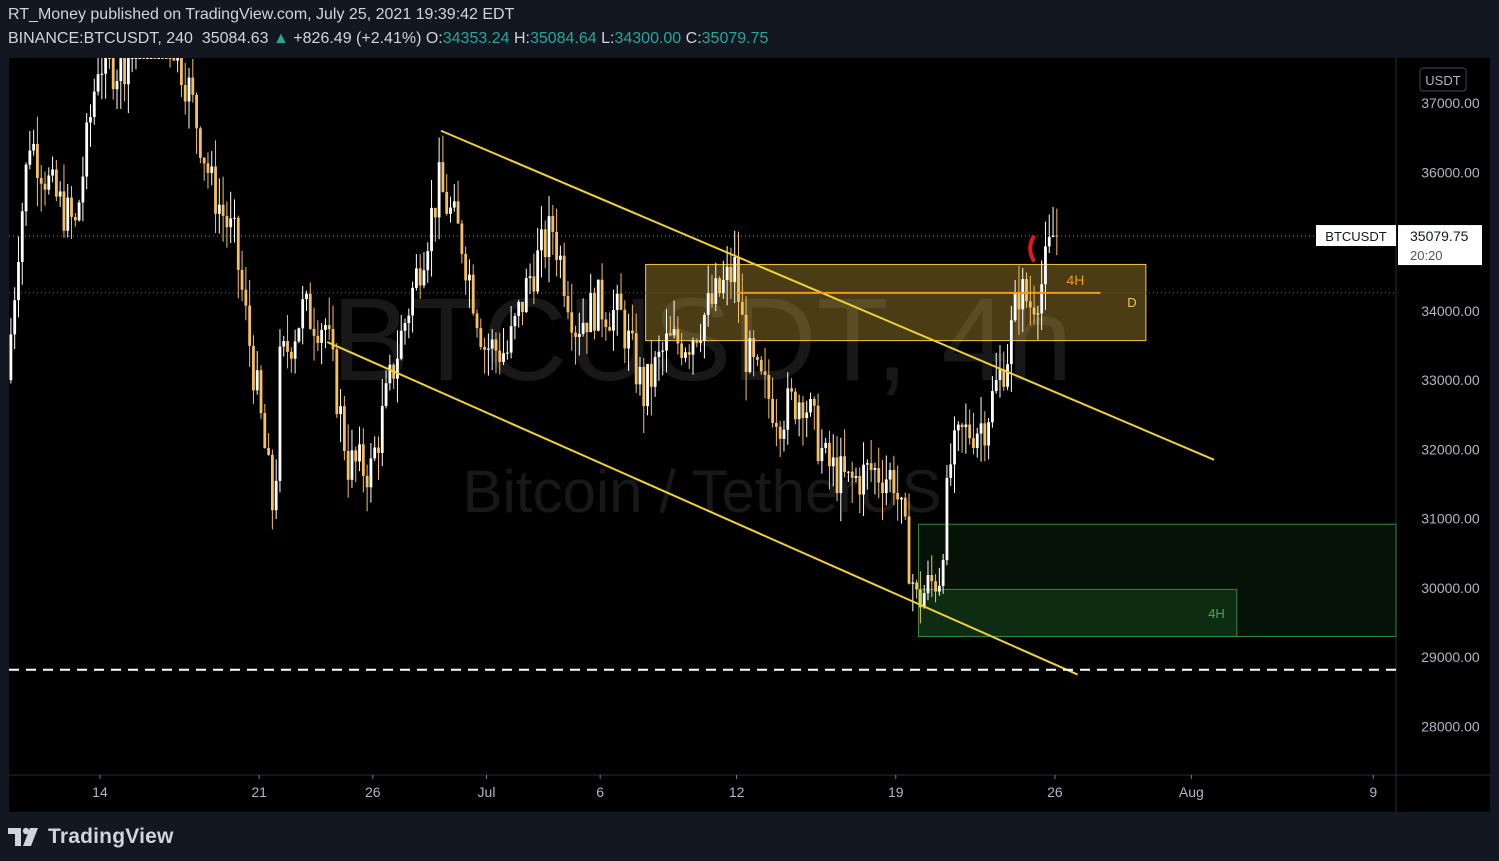 This screenshot has width=1499, height=861. What do you see at coordinates (235, 38) in the screenshot?
I see `last-value: 35084.63` at bounding box center [235, 38].